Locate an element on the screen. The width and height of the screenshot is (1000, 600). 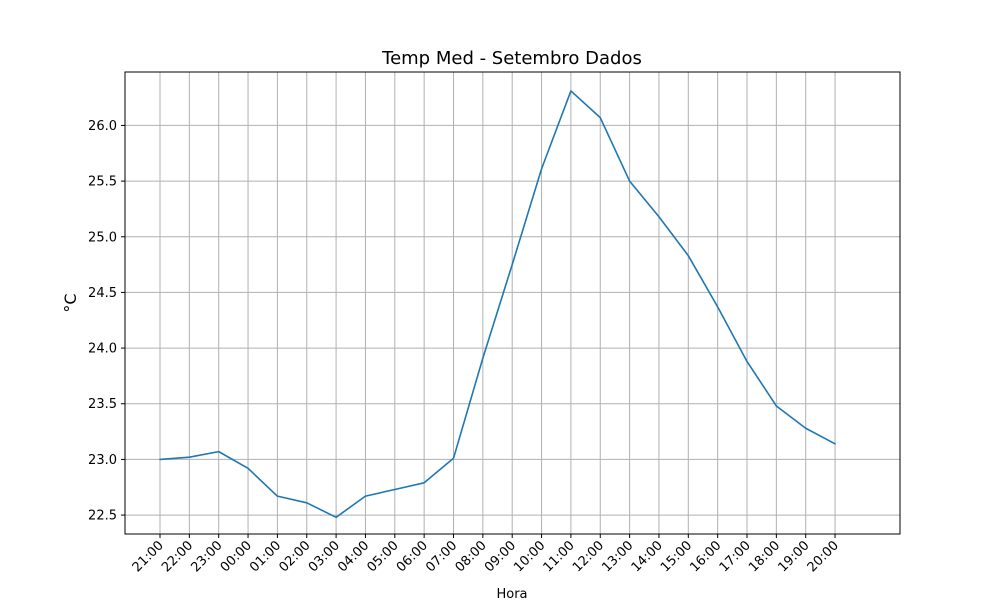
y-axis: 22.5 23.0 23.5 24.0 24.5 25.0 25.5 26.0 is located at coordinates (106, 321).